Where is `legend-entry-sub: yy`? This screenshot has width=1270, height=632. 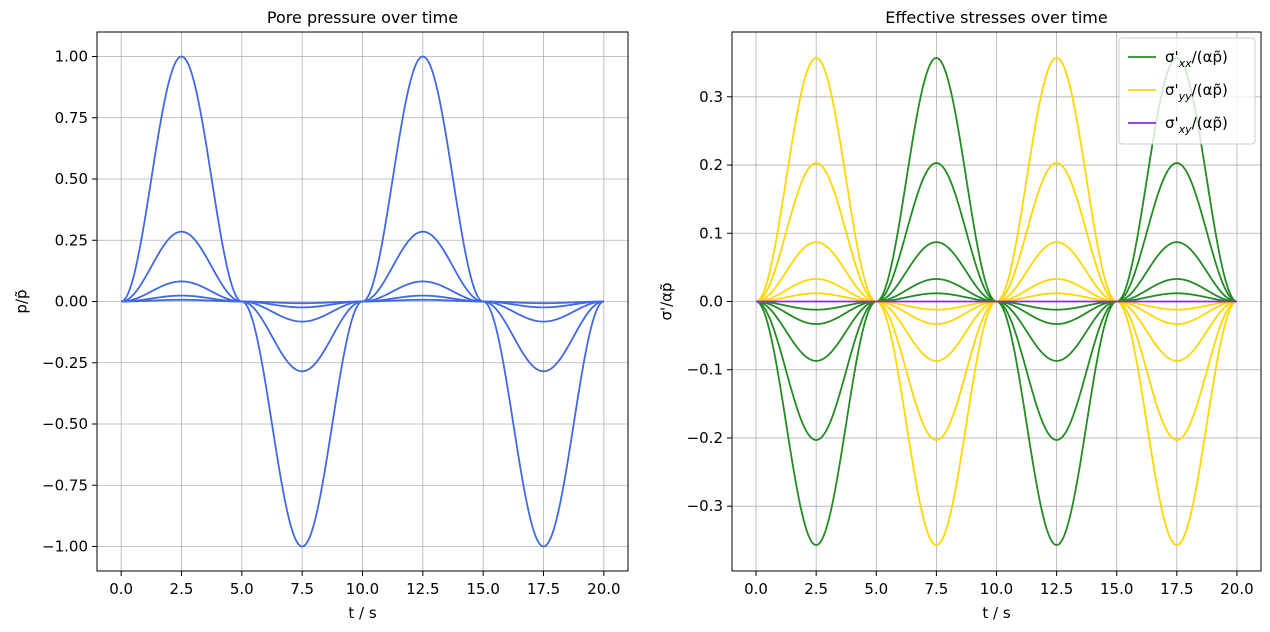 legend-entry-sub: yy is located at coordinates (1185, 96).